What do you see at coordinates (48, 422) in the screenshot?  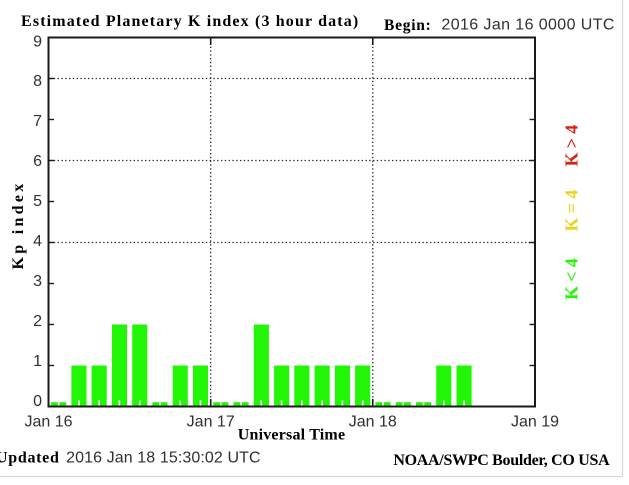 I see `svg-text: Jan 16` at bounding box center [48, 422].